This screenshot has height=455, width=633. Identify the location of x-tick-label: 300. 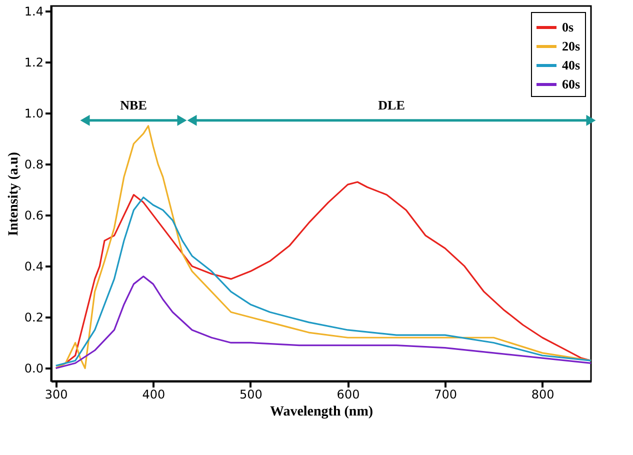
(56, 395).